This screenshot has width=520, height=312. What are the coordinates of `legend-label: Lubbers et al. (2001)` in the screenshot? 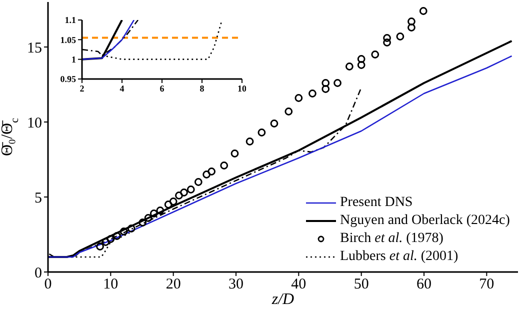 It's located at (399, 256).